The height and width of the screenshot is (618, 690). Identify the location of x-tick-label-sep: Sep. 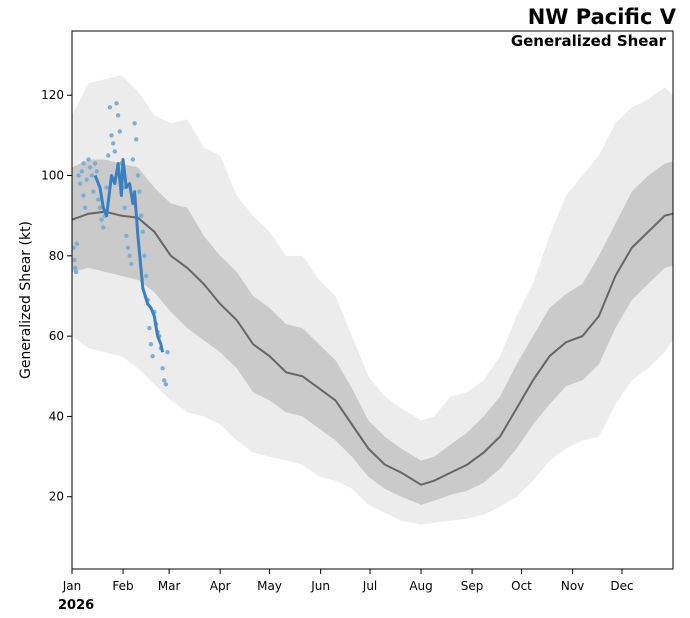
(472, 586).